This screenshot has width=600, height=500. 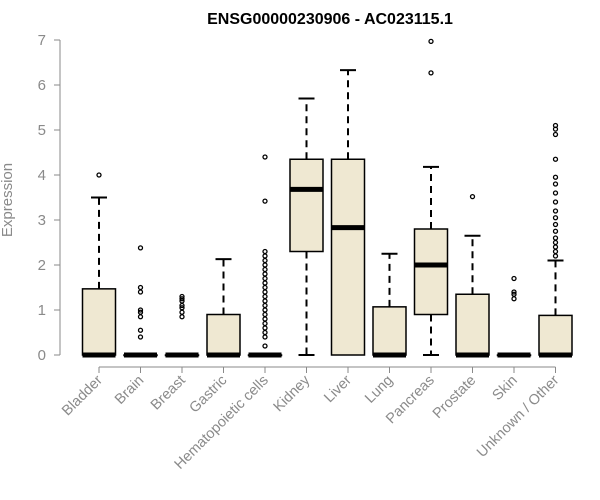 What do you see at coordinates (431, 197) in the screenshot?
I see `box-pancreas` at bounding box center [431, 197].